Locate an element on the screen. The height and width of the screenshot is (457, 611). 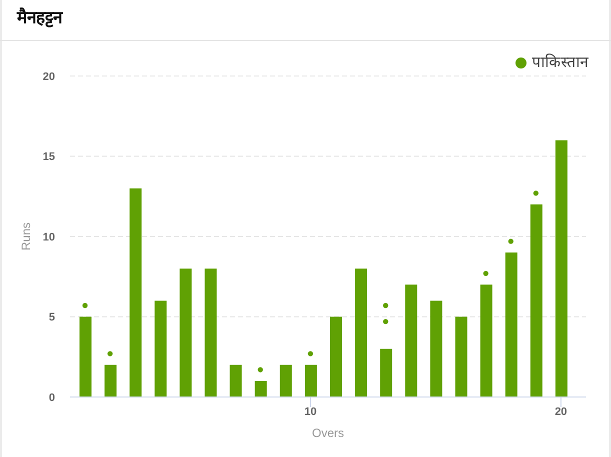
chart-title: मैनहट्टन is located at coordinates (39, 18).